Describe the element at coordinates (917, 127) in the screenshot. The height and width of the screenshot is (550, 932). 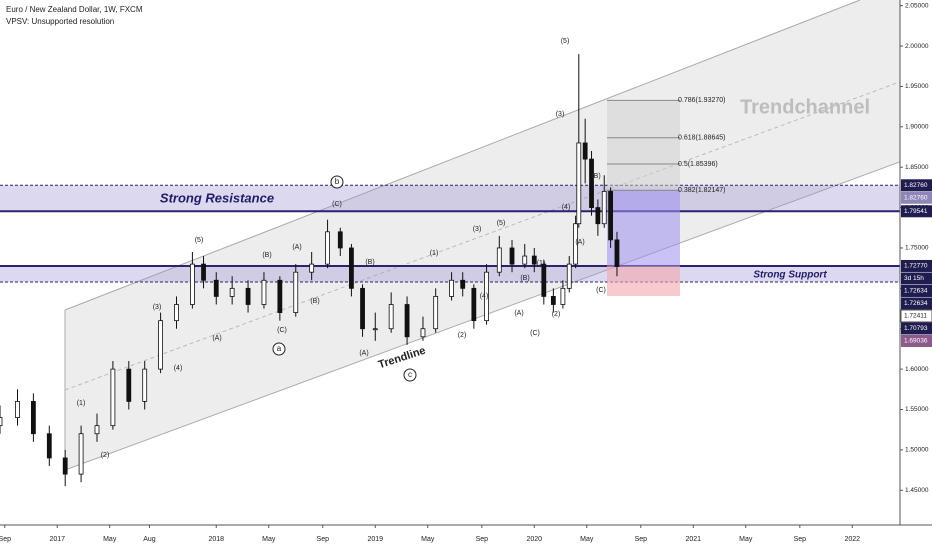
I see `y-tick-label: 1.90000` at that location.